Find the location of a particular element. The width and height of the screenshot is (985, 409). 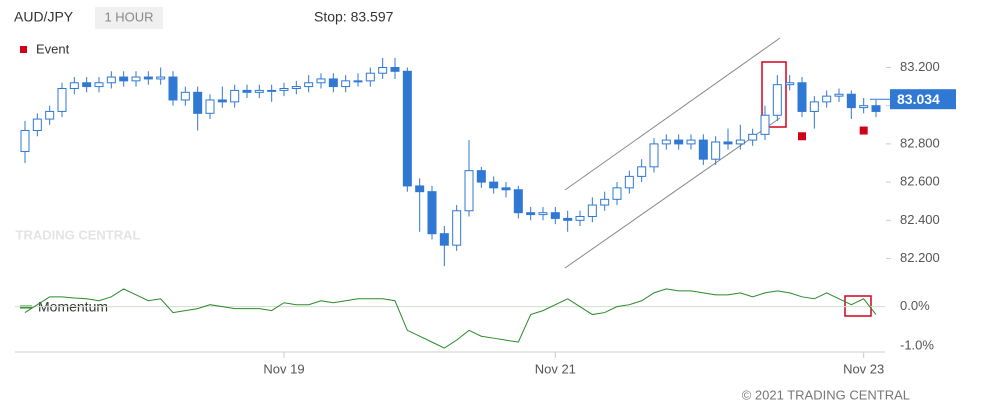

y-tick-label: 0.0% is located at coordinates (915, 305).